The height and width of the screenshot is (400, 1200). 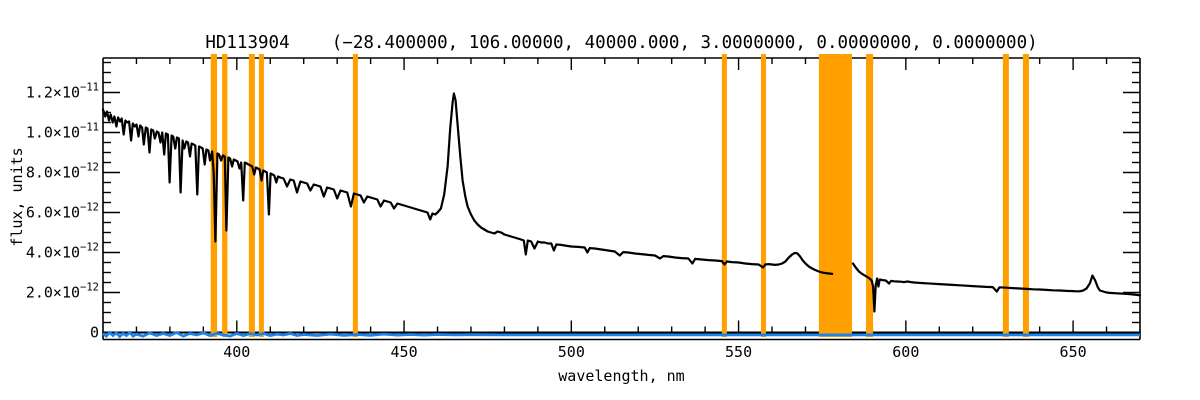 What do you see at coordinates (17, 197) in the screenshot?
I see `y-axis-label: flux, units` at bounding box center [17, 197].